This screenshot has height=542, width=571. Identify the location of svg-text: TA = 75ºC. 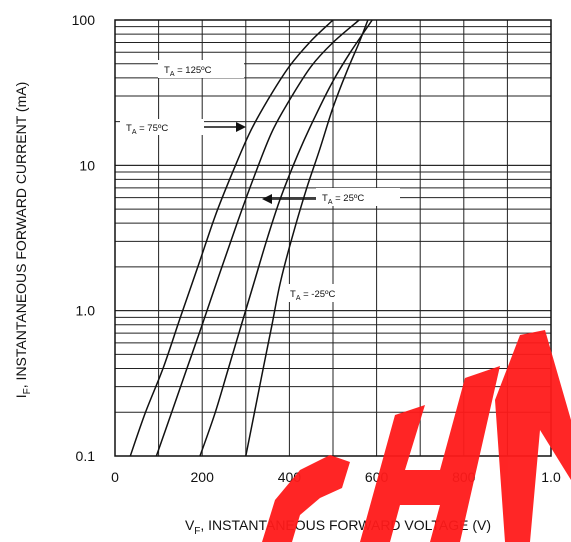
(147, 129).